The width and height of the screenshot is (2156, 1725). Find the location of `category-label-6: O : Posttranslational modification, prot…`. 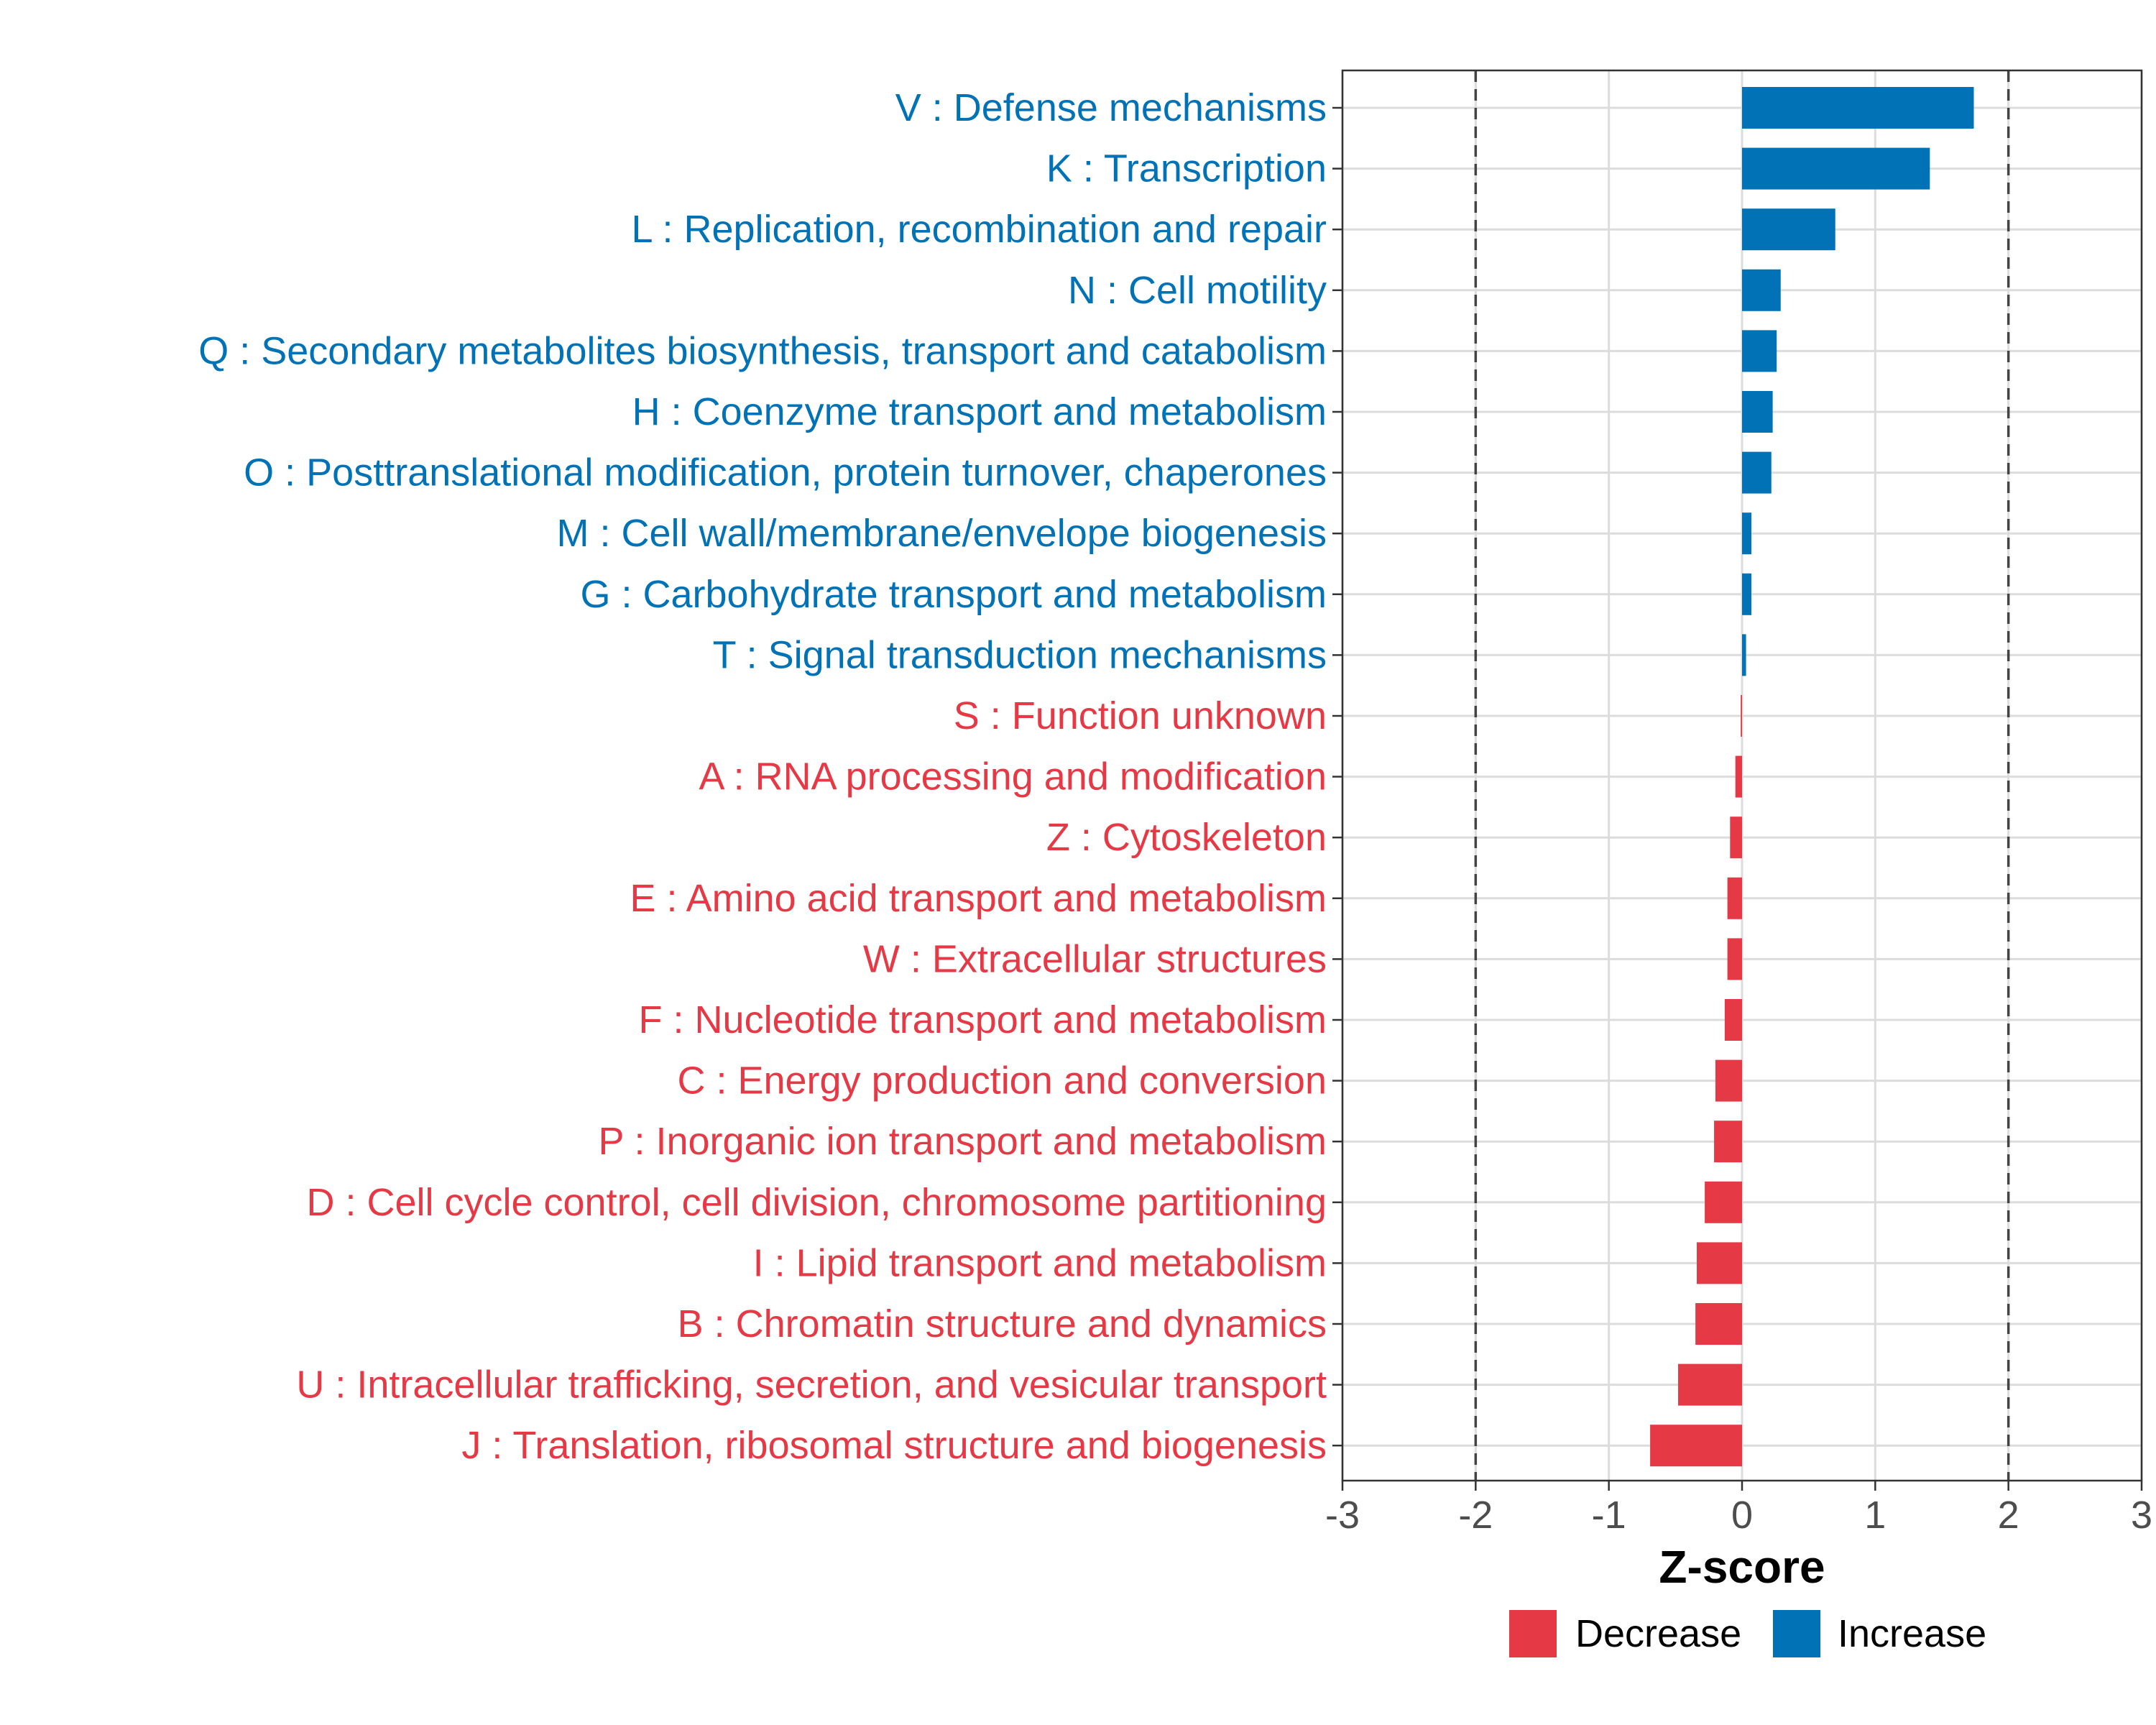

category-label-6: O : Posttranslational modification, prot… is located at coordinates (785, 472).